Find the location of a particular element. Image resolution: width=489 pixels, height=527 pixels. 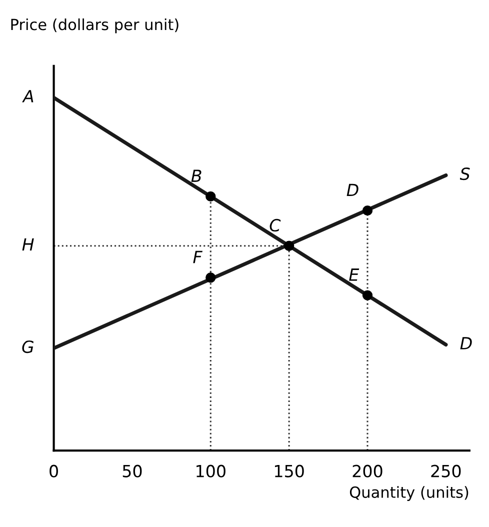

x-axis-title: Quantity (units) is located at coordinates (409, 493).